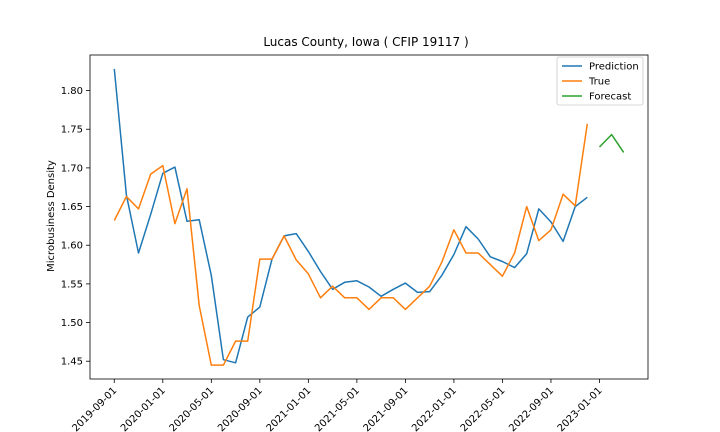 The image size is (720, 432). I want to click on x-tick-label: 2020-01-01, so click(143, 408).